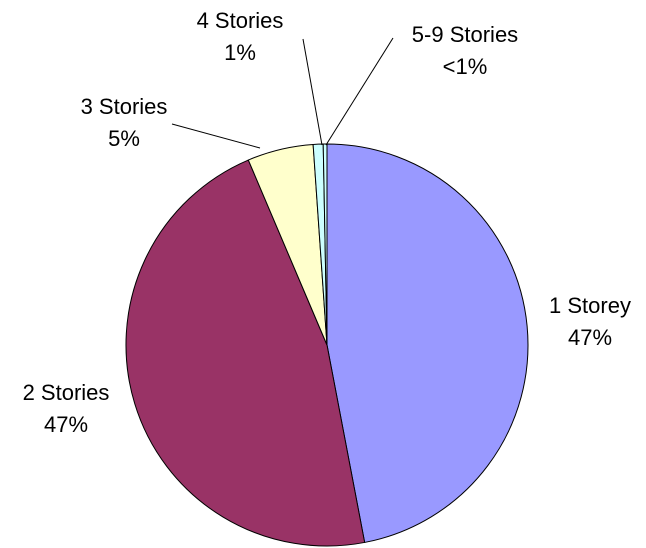  Describe the element at coordinates (216, 136) in the screenshot. I see `leader-line-3-stories` at that location.